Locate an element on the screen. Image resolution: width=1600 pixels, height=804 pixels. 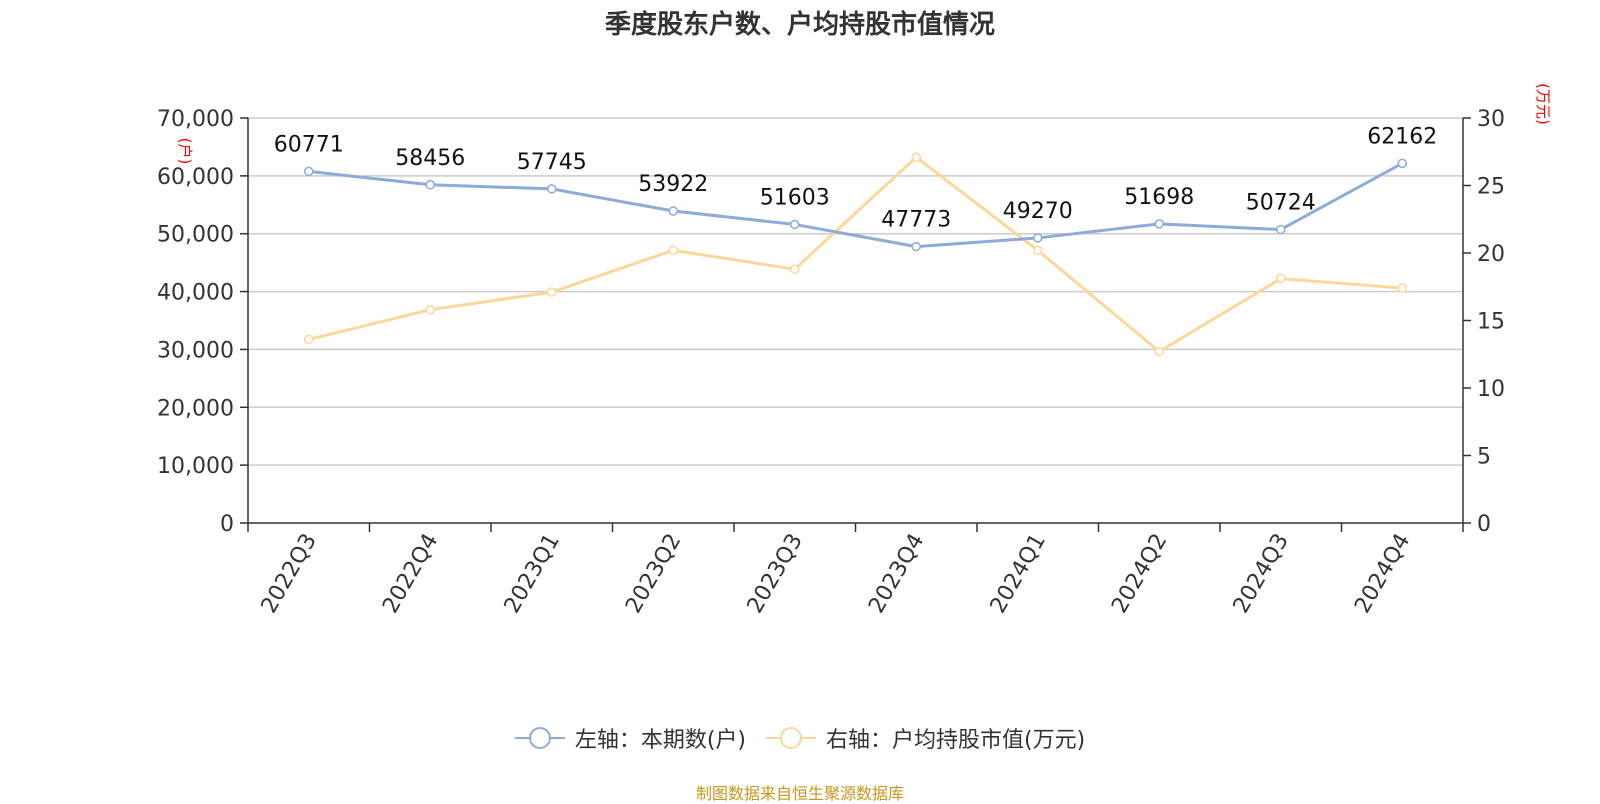
left-axis-tick-label: 10,000 is located at coordinates (195, 466).